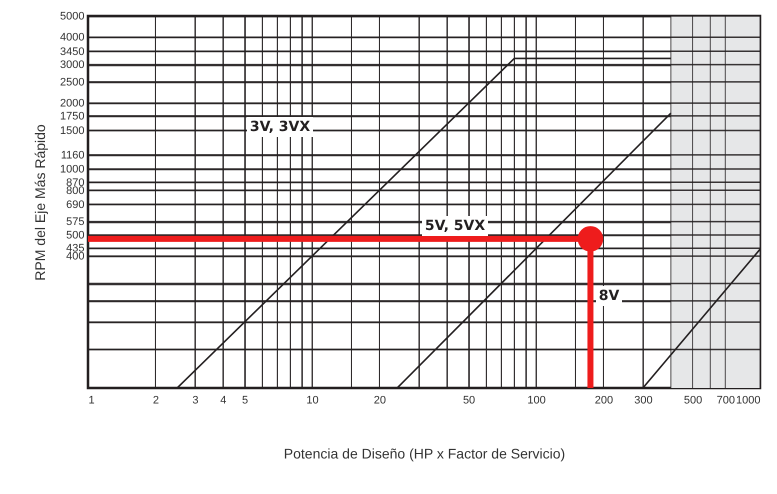 The width and height of the screenshot is (777, 494). I want to click on annotation: 3V, 3VX, so click(280, 127).